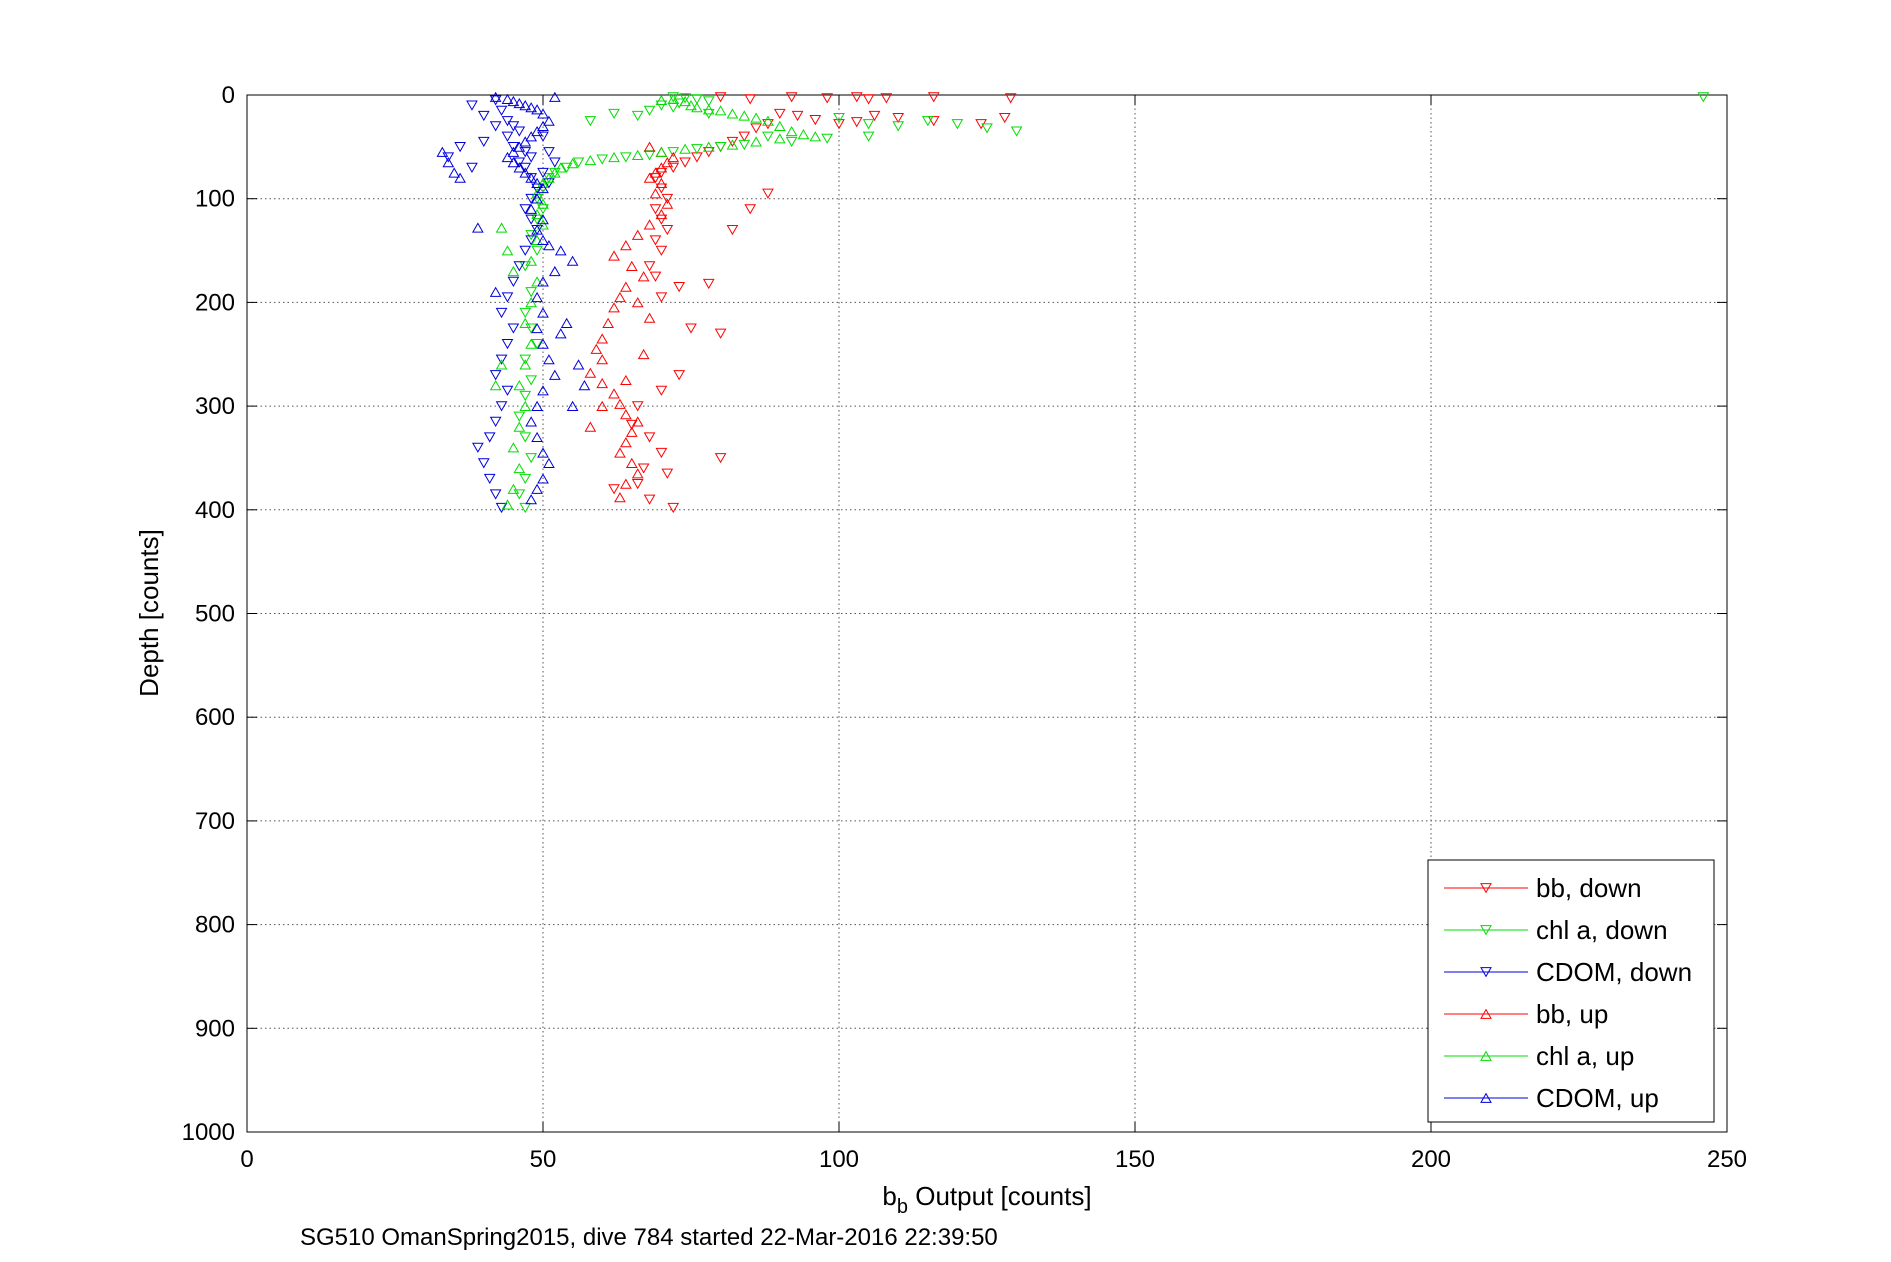  What do you see at coordinates (1597, 1098) in the screenshot?
I see `legend-label: CDOM, up` at bounding box center [1597, 1098].